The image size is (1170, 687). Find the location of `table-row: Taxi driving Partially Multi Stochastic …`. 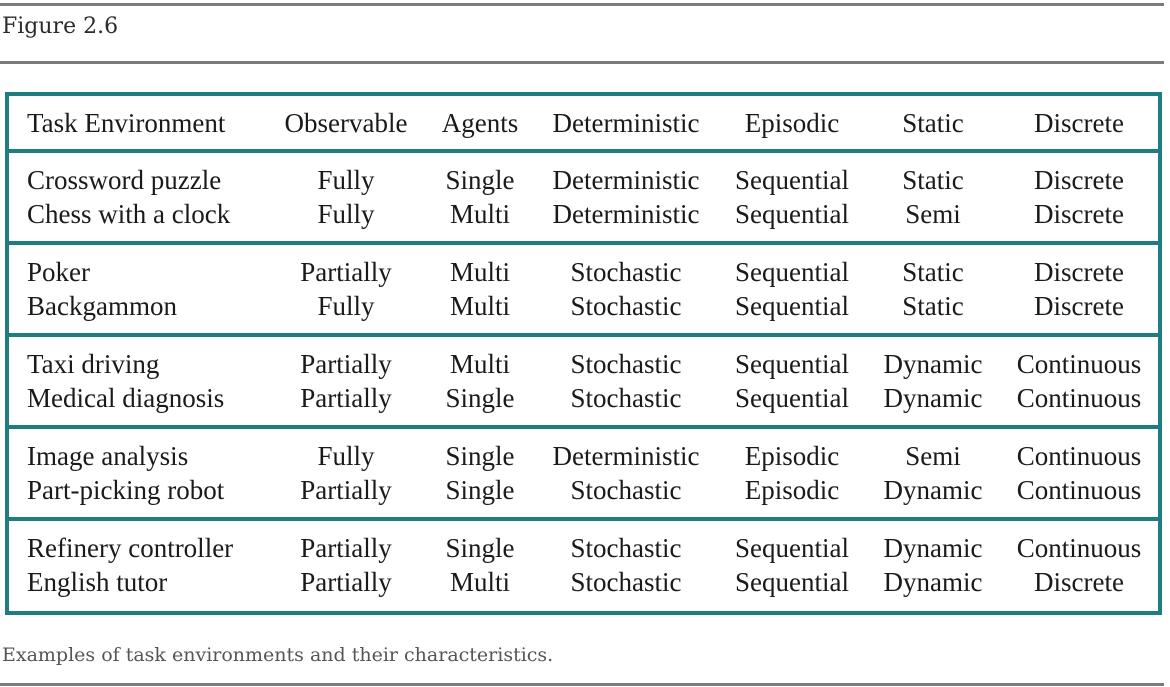

table-row: Taxi driving Partially Multi Stochastic … is located at coordinates (583, 364).